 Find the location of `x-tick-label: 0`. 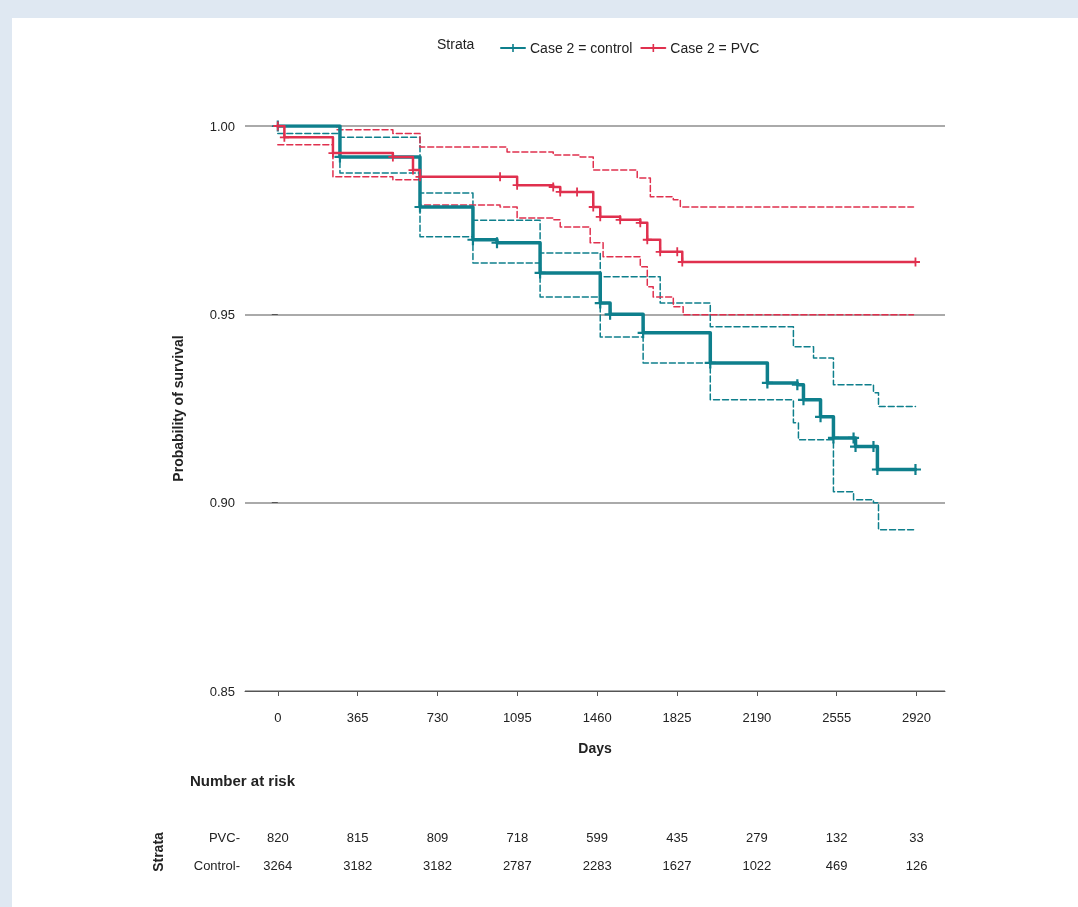

x-tick-label: 0 is located at coordinates (278, 717).